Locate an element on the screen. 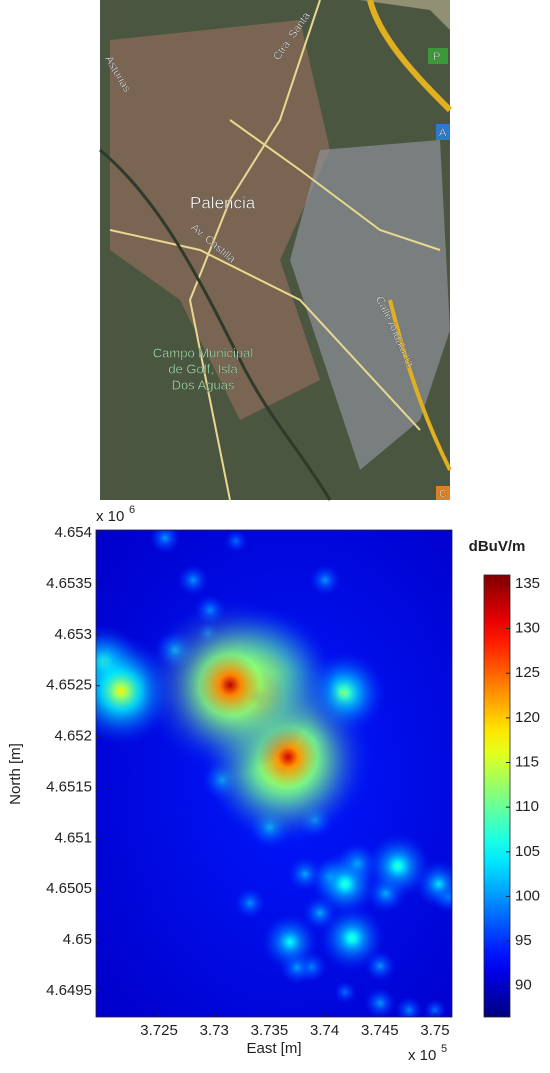  colorbar-tick-label: 130 is located at coordinates (527, 628).